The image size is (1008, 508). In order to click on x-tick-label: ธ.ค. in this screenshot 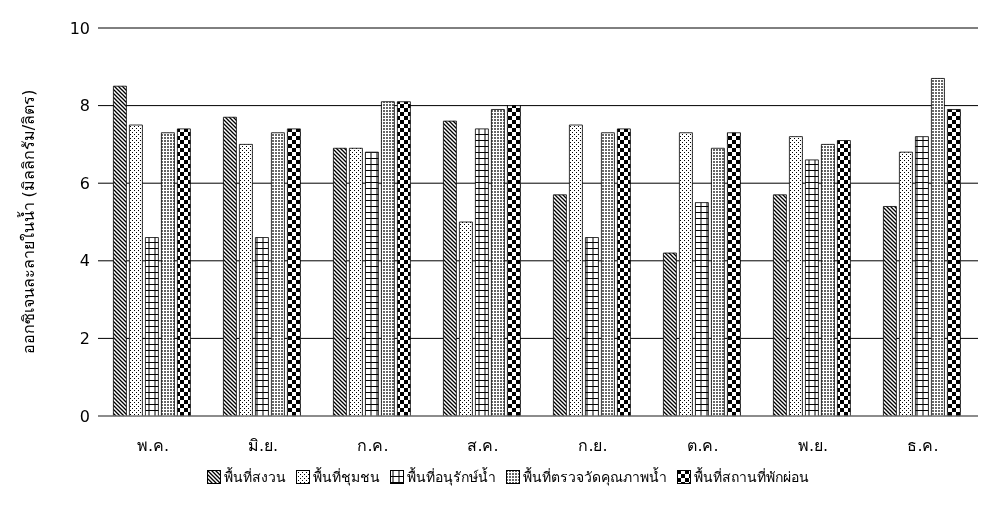, I will do `click(923, 446)`.